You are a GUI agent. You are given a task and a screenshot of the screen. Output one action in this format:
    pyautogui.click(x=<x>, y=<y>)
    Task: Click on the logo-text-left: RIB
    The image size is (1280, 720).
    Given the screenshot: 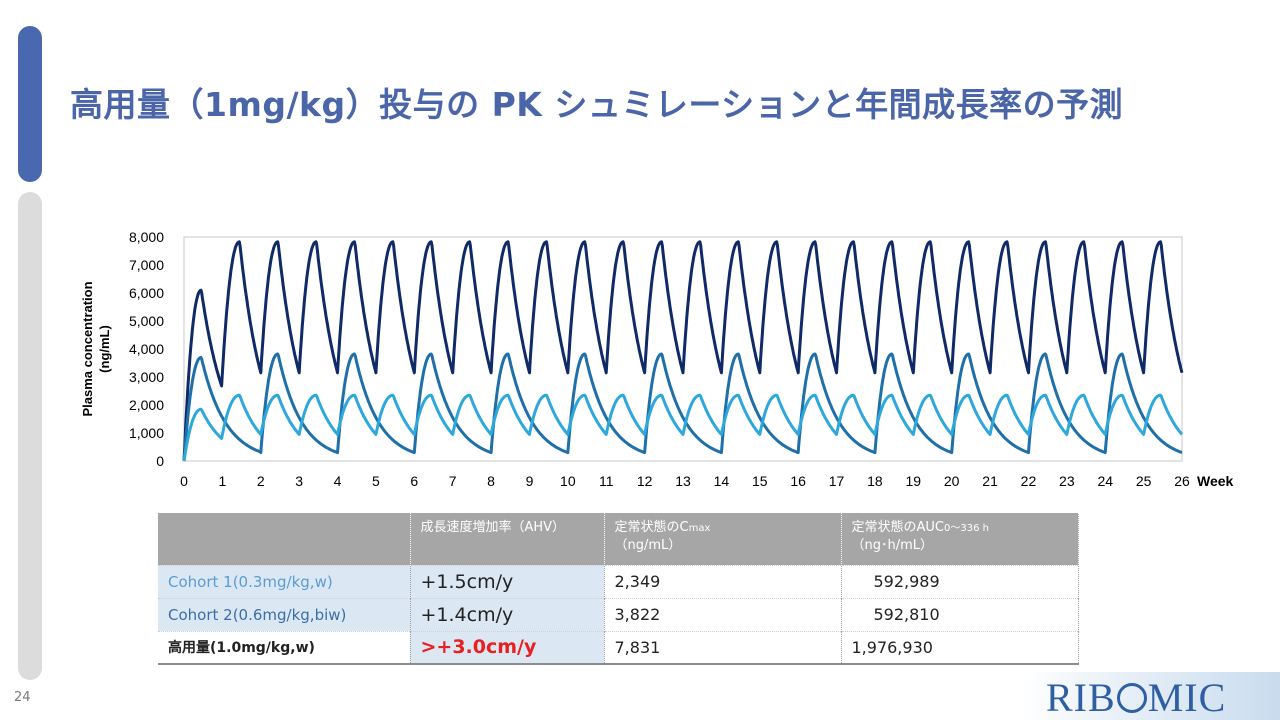 What is the action you would take?
    pyautogui.click(x=1081, y=697)
    